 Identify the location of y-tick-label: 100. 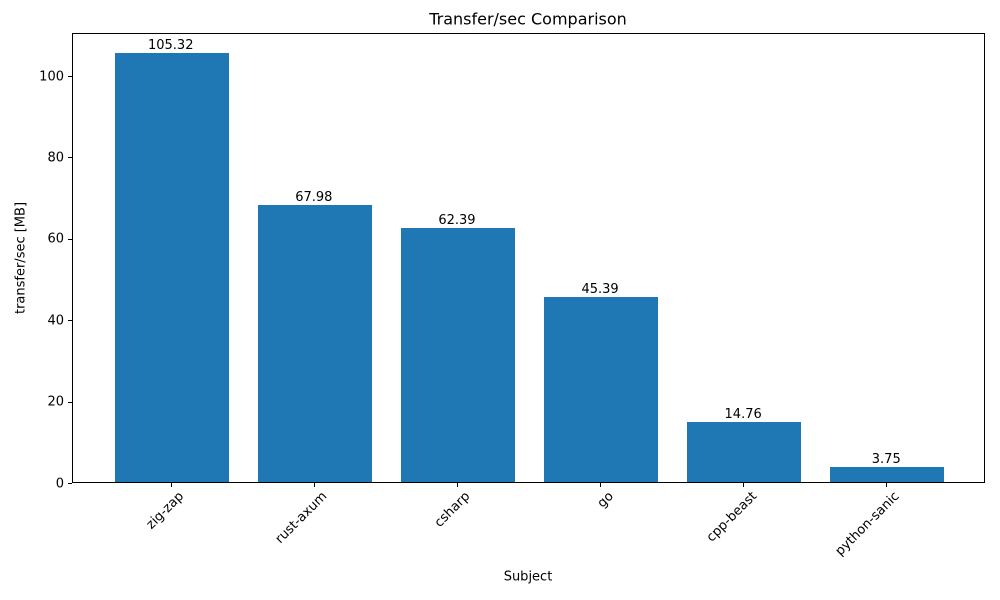
(51, 77).